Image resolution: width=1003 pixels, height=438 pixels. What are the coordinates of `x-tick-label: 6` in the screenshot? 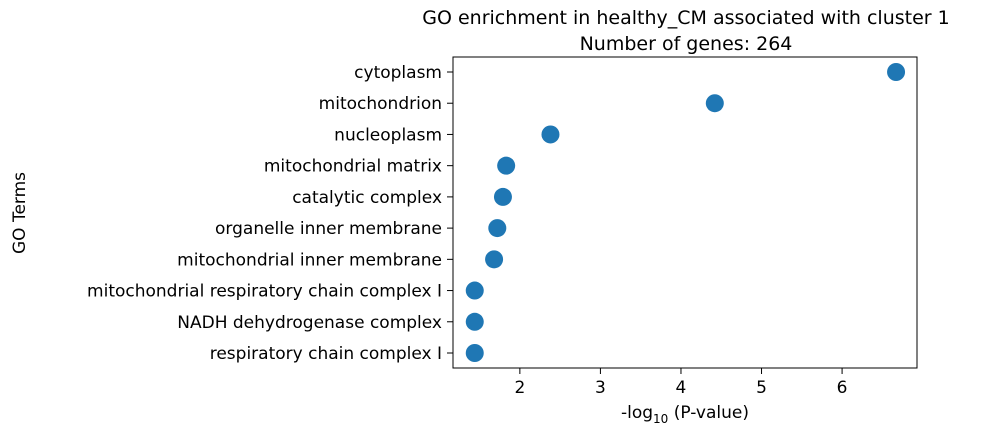 It's located at (842, 388).